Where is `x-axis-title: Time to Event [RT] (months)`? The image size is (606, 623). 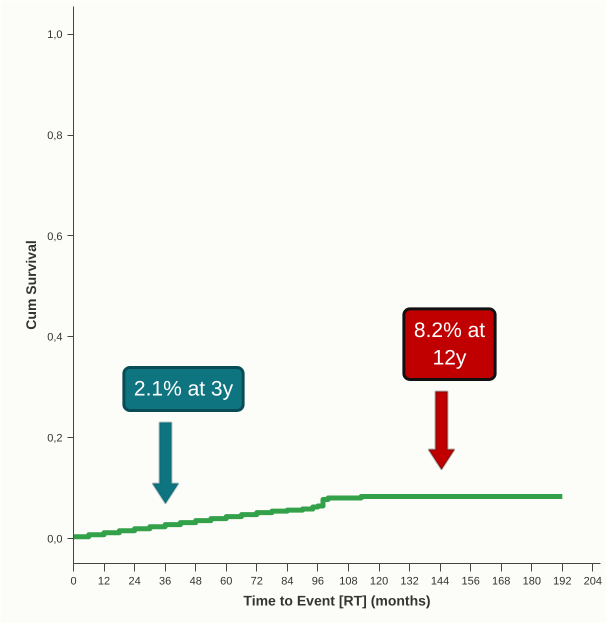
x-axis-title: Time to Event [RT] (months) is located at coordinates (337, 600).